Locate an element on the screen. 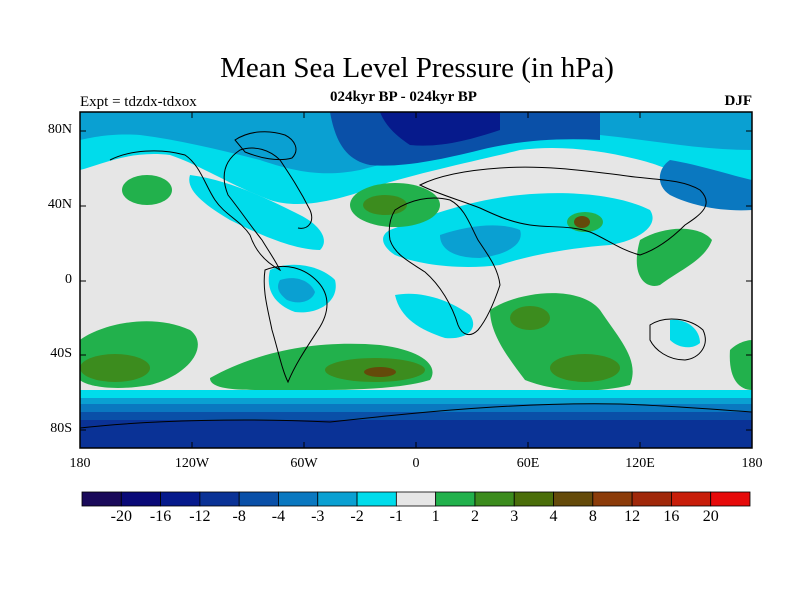  colorbar-label: -1 is located at coordinates (396, 516).